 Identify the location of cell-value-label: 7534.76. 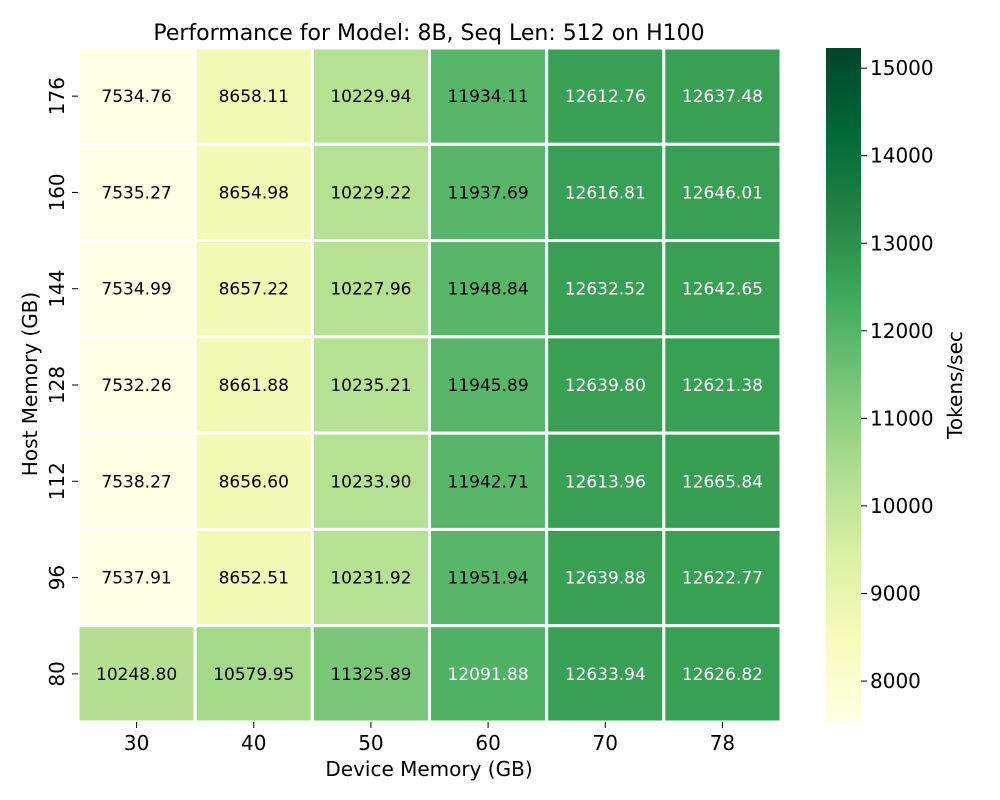
(136, 97).